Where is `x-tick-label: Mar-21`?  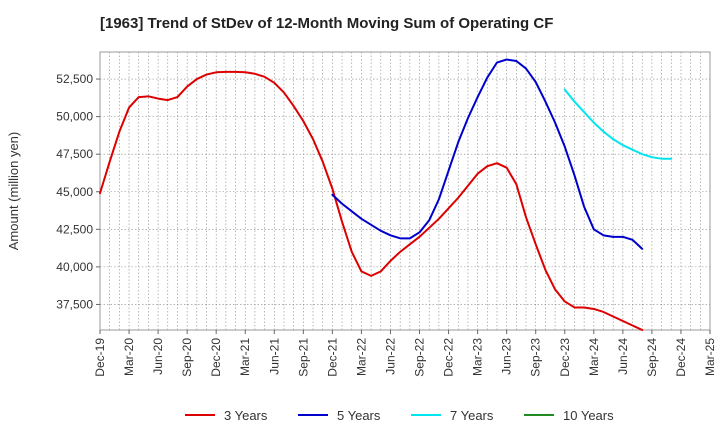
x-tick-label: Mar-21 is located at coordinates (245, 357).